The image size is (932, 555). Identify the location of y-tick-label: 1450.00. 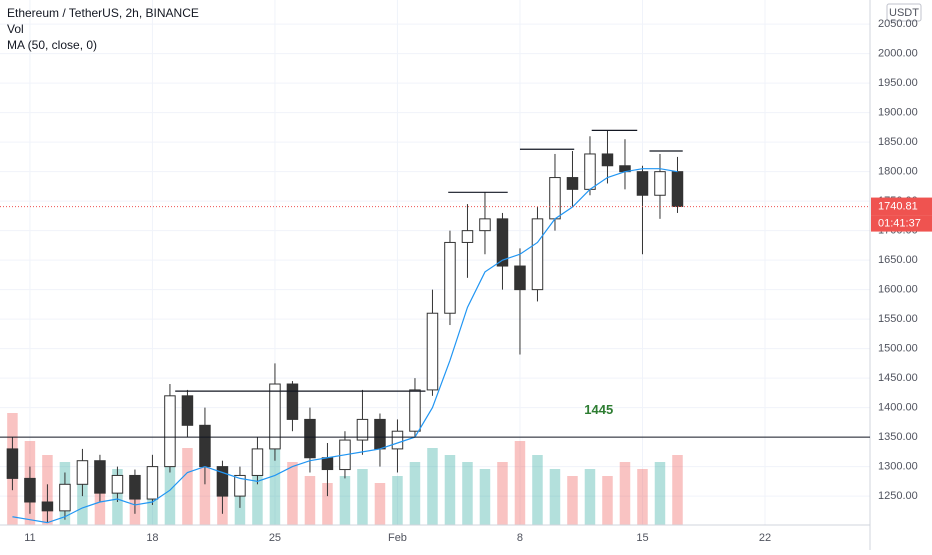
(898, 378).